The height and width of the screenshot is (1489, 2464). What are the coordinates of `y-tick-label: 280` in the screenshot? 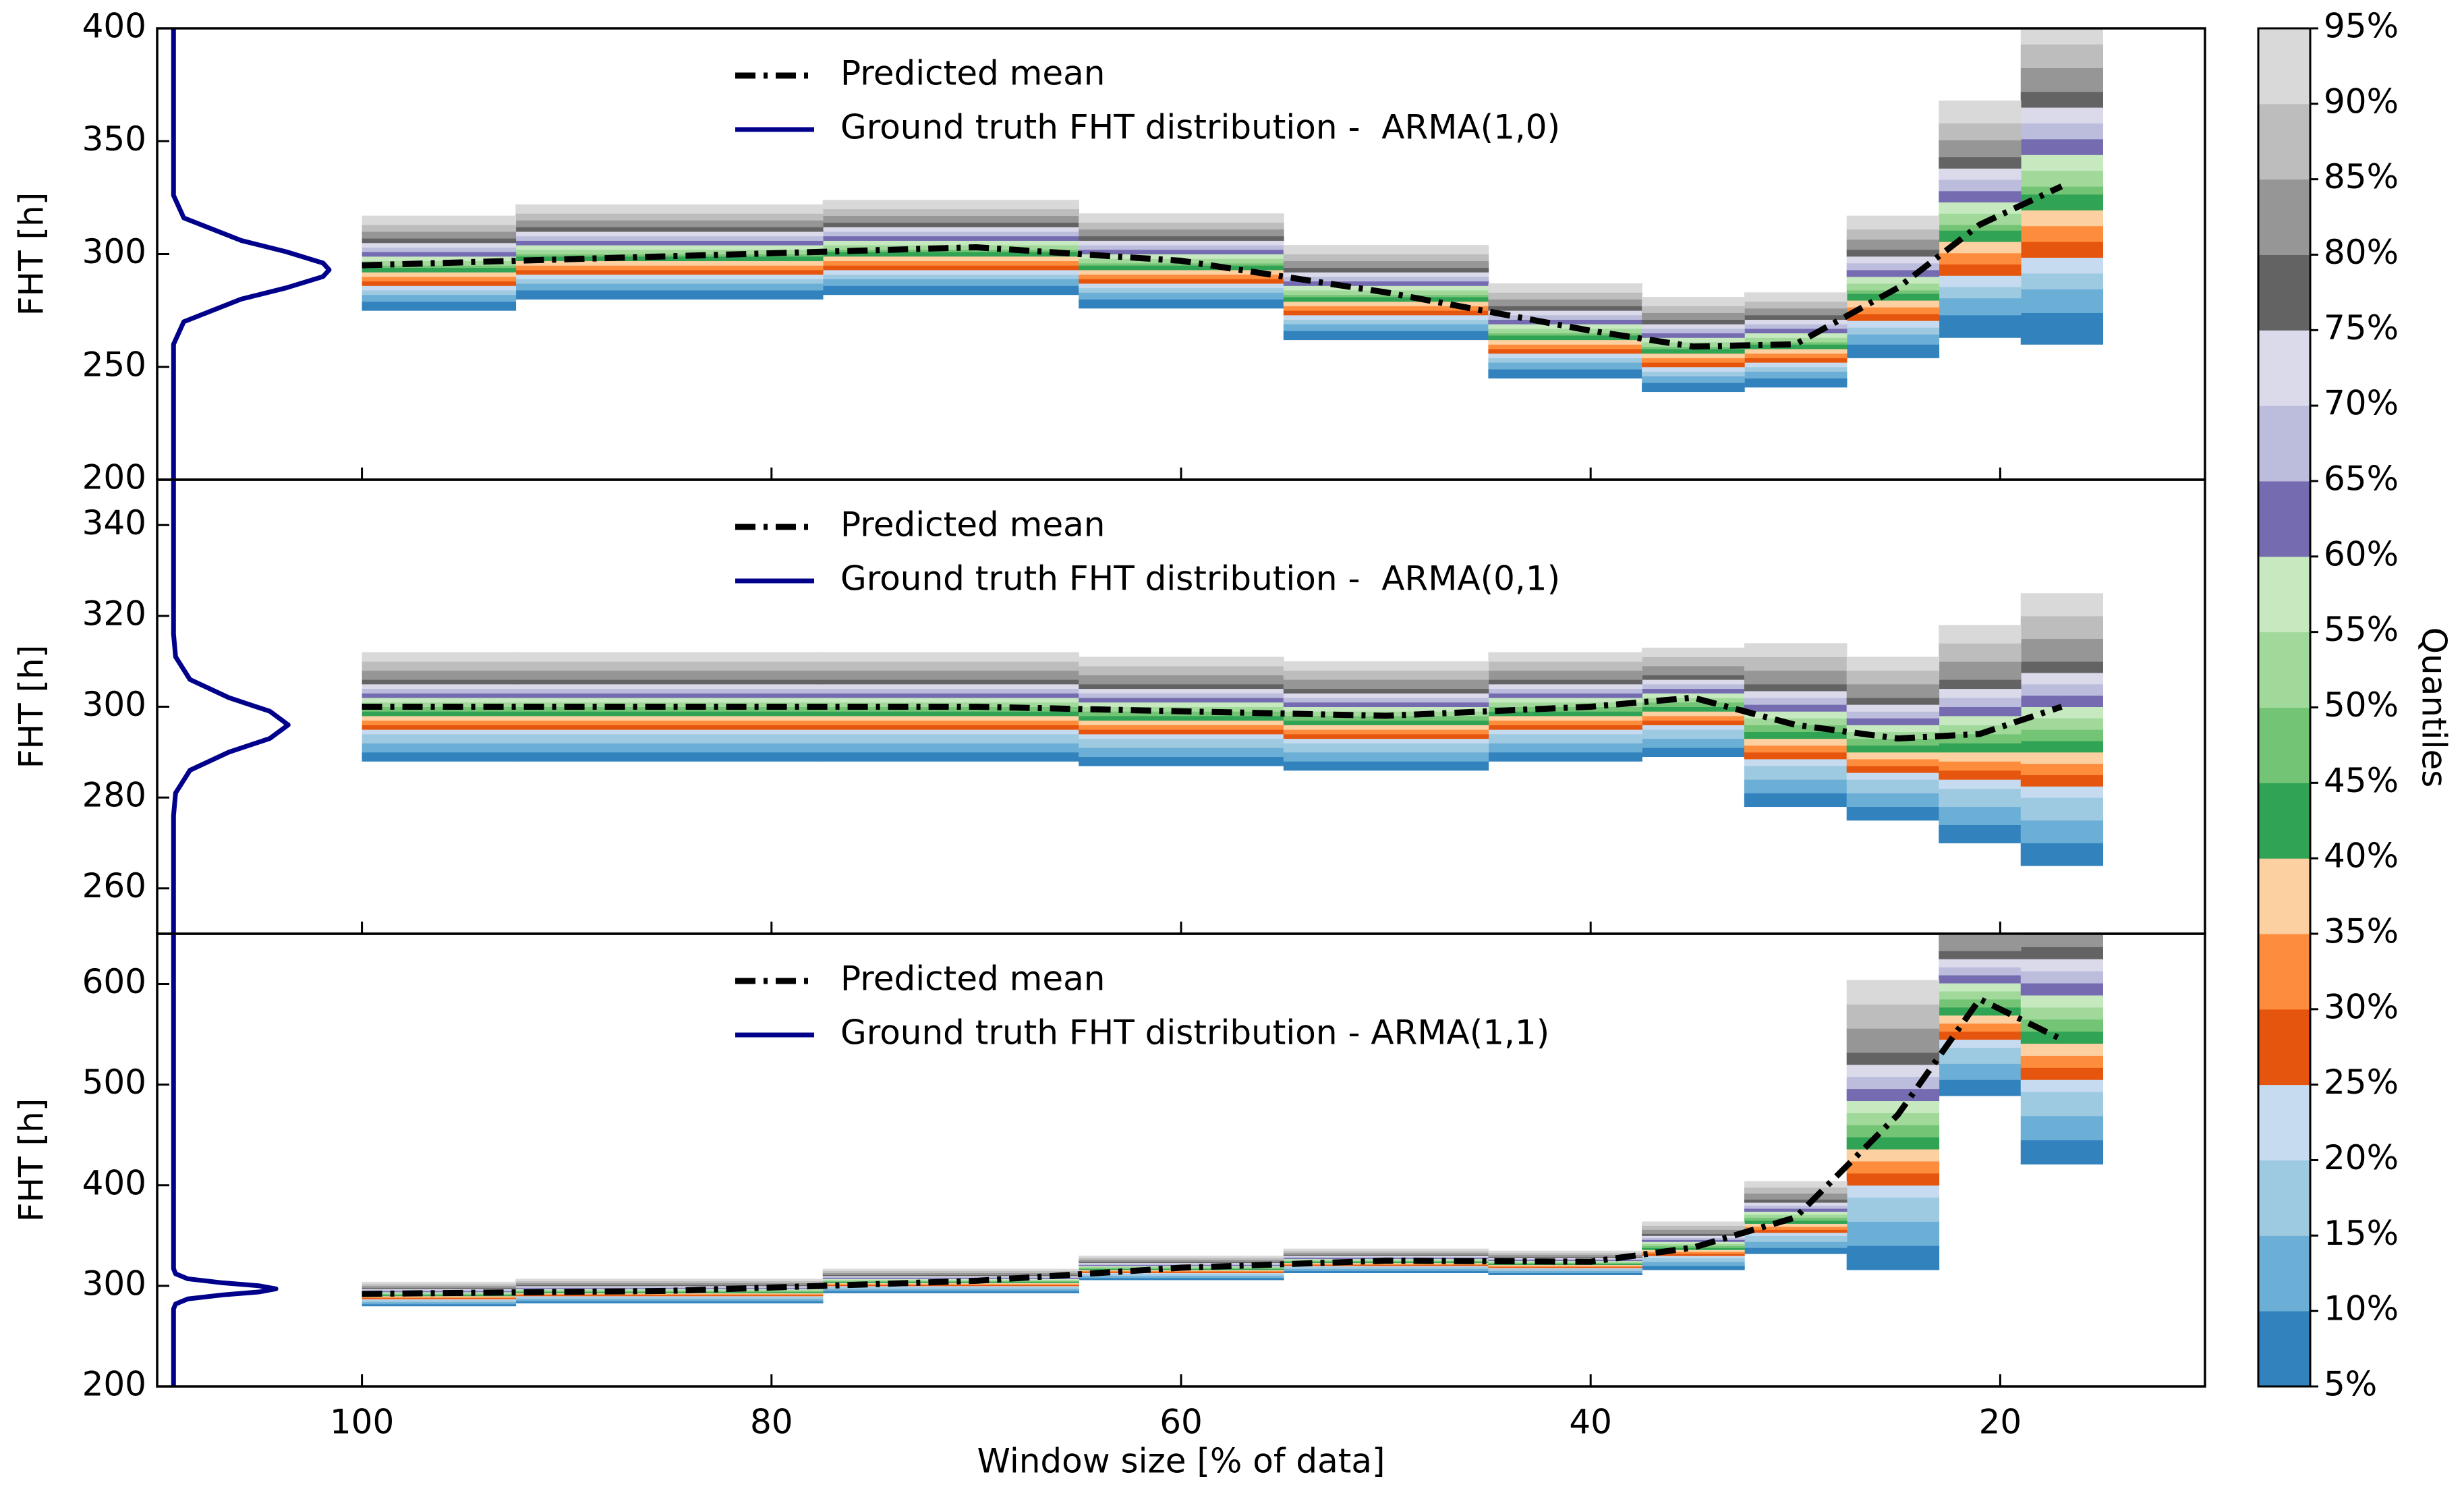 It's located at (114, 795).